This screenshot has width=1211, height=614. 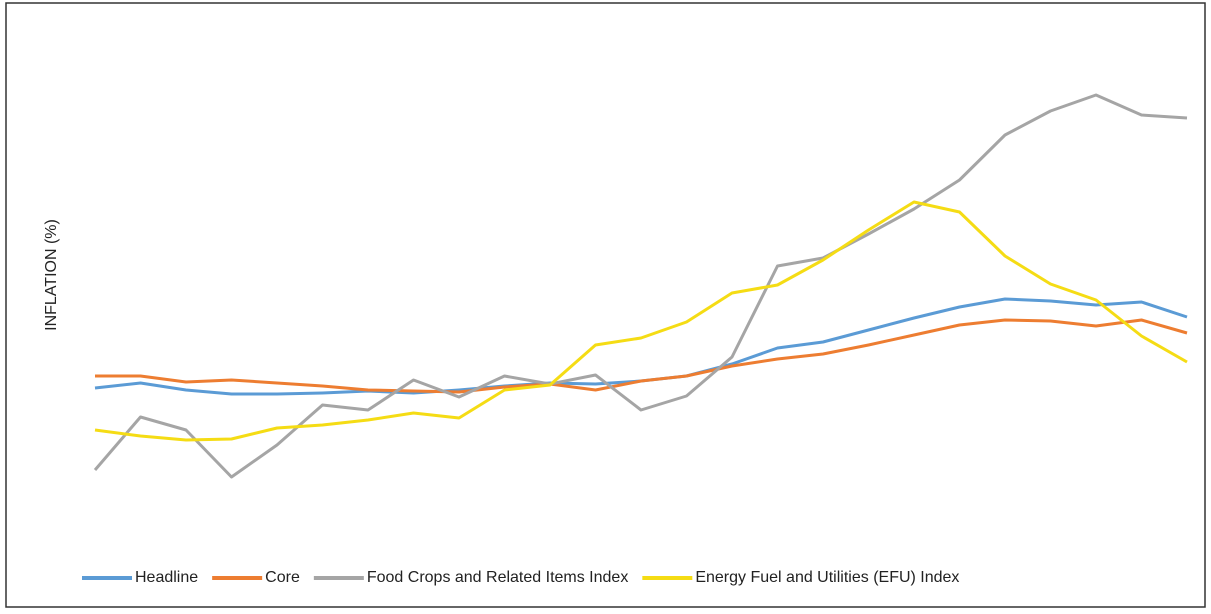 What do you see at coordinates (497, 577) in the screenshot?
I see `legend-label: Food Crops and Related Items Index` at bounding box center [497, 577].